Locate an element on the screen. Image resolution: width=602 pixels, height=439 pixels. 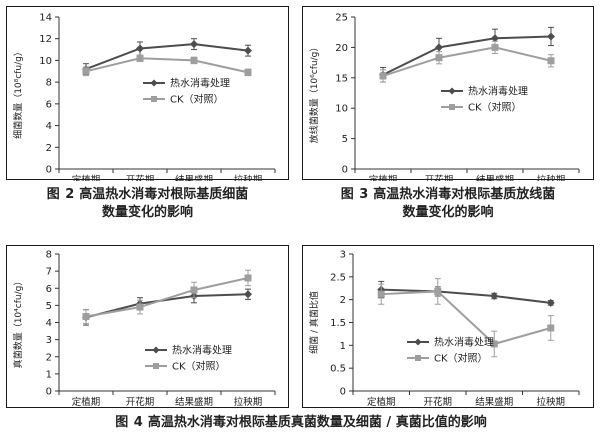
caption-fig4: 图 4 高温热水消毒对根际基质真菌数量及细菌 / 真菌比值的影响 is located at coordinates (301, 423).